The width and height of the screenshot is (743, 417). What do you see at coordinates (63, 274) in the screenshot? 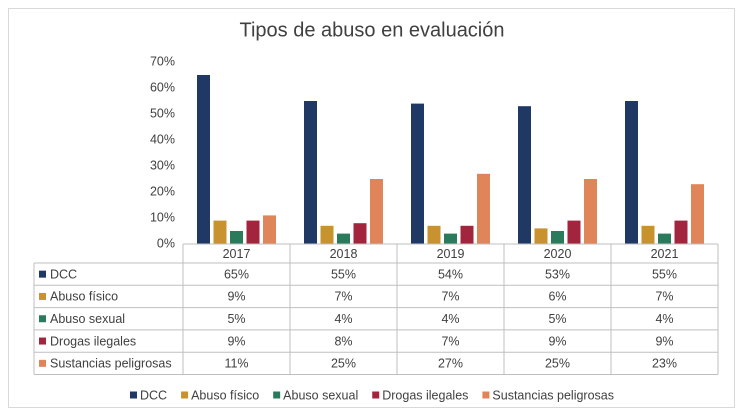
I see `table-row-label: DCC` at bounding box center [63, 274].